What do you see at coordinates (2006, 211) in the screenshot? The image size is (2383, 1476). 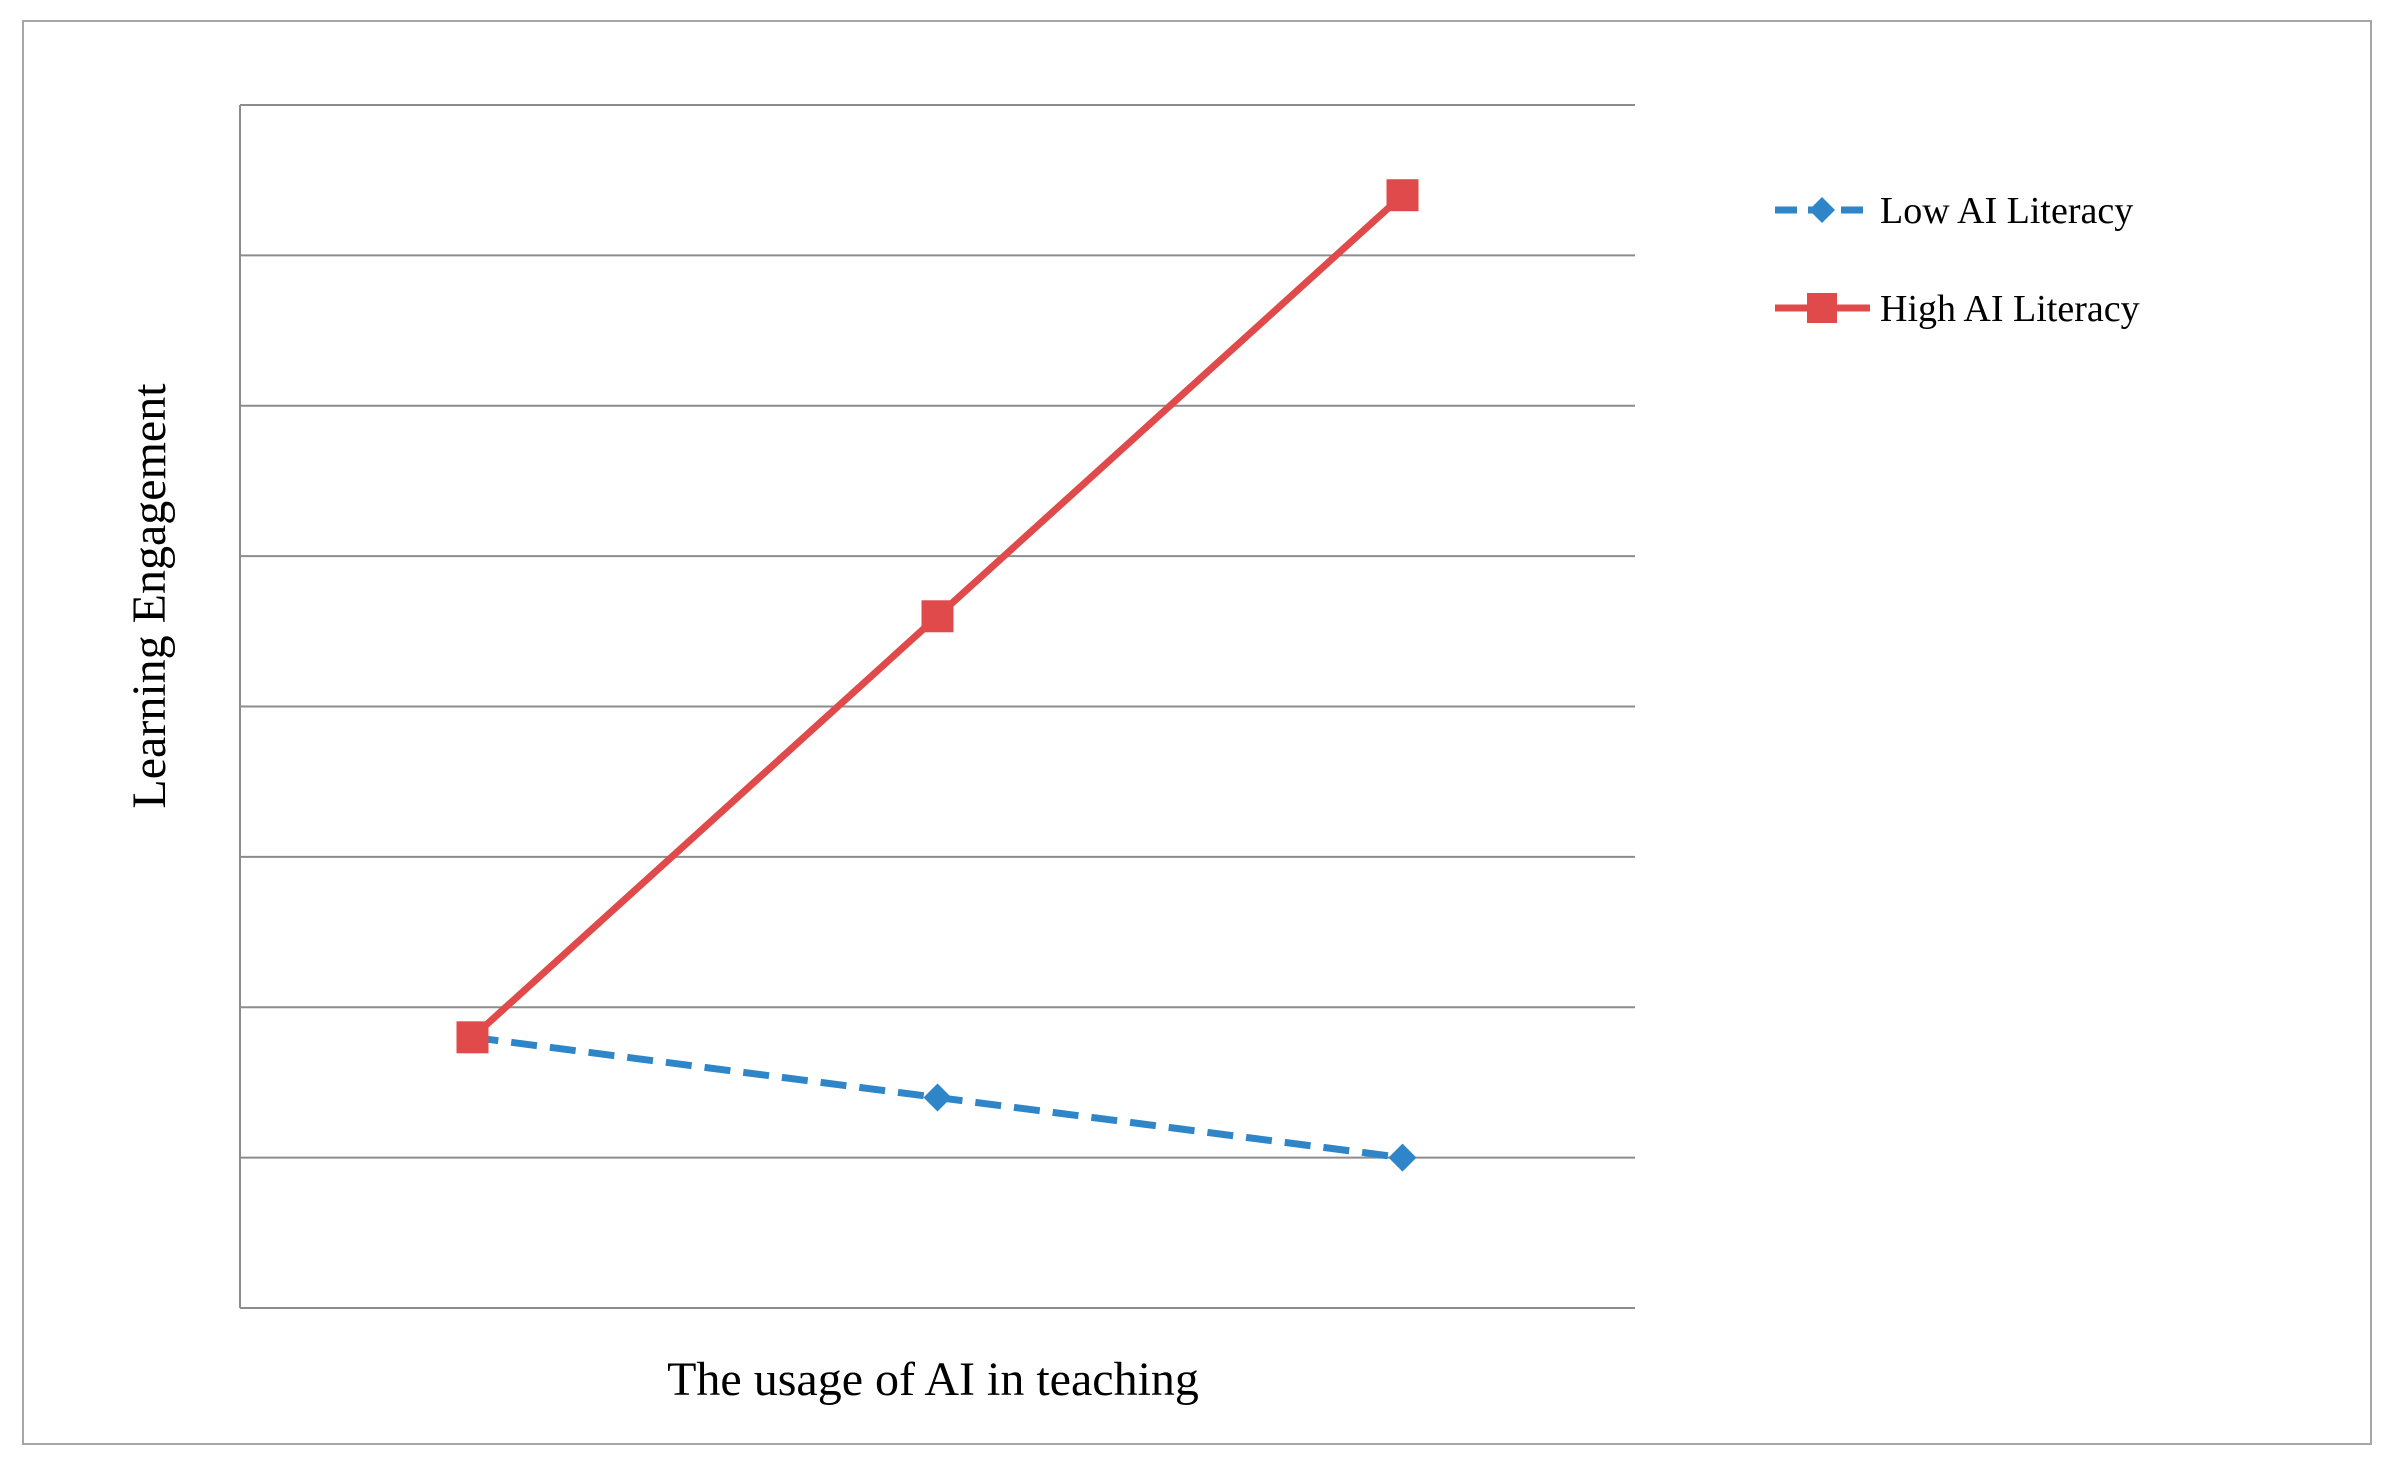 I see `legend-label: Low AI Literacy` at bounding box center [2006, 211].